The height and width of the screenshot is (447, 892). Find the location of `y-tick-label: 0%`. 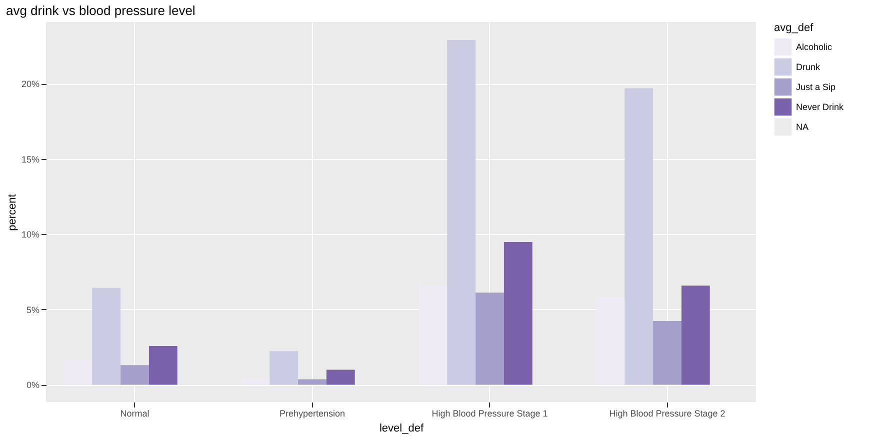

y-tick-label: 0% is located at coordinates (33, 385).